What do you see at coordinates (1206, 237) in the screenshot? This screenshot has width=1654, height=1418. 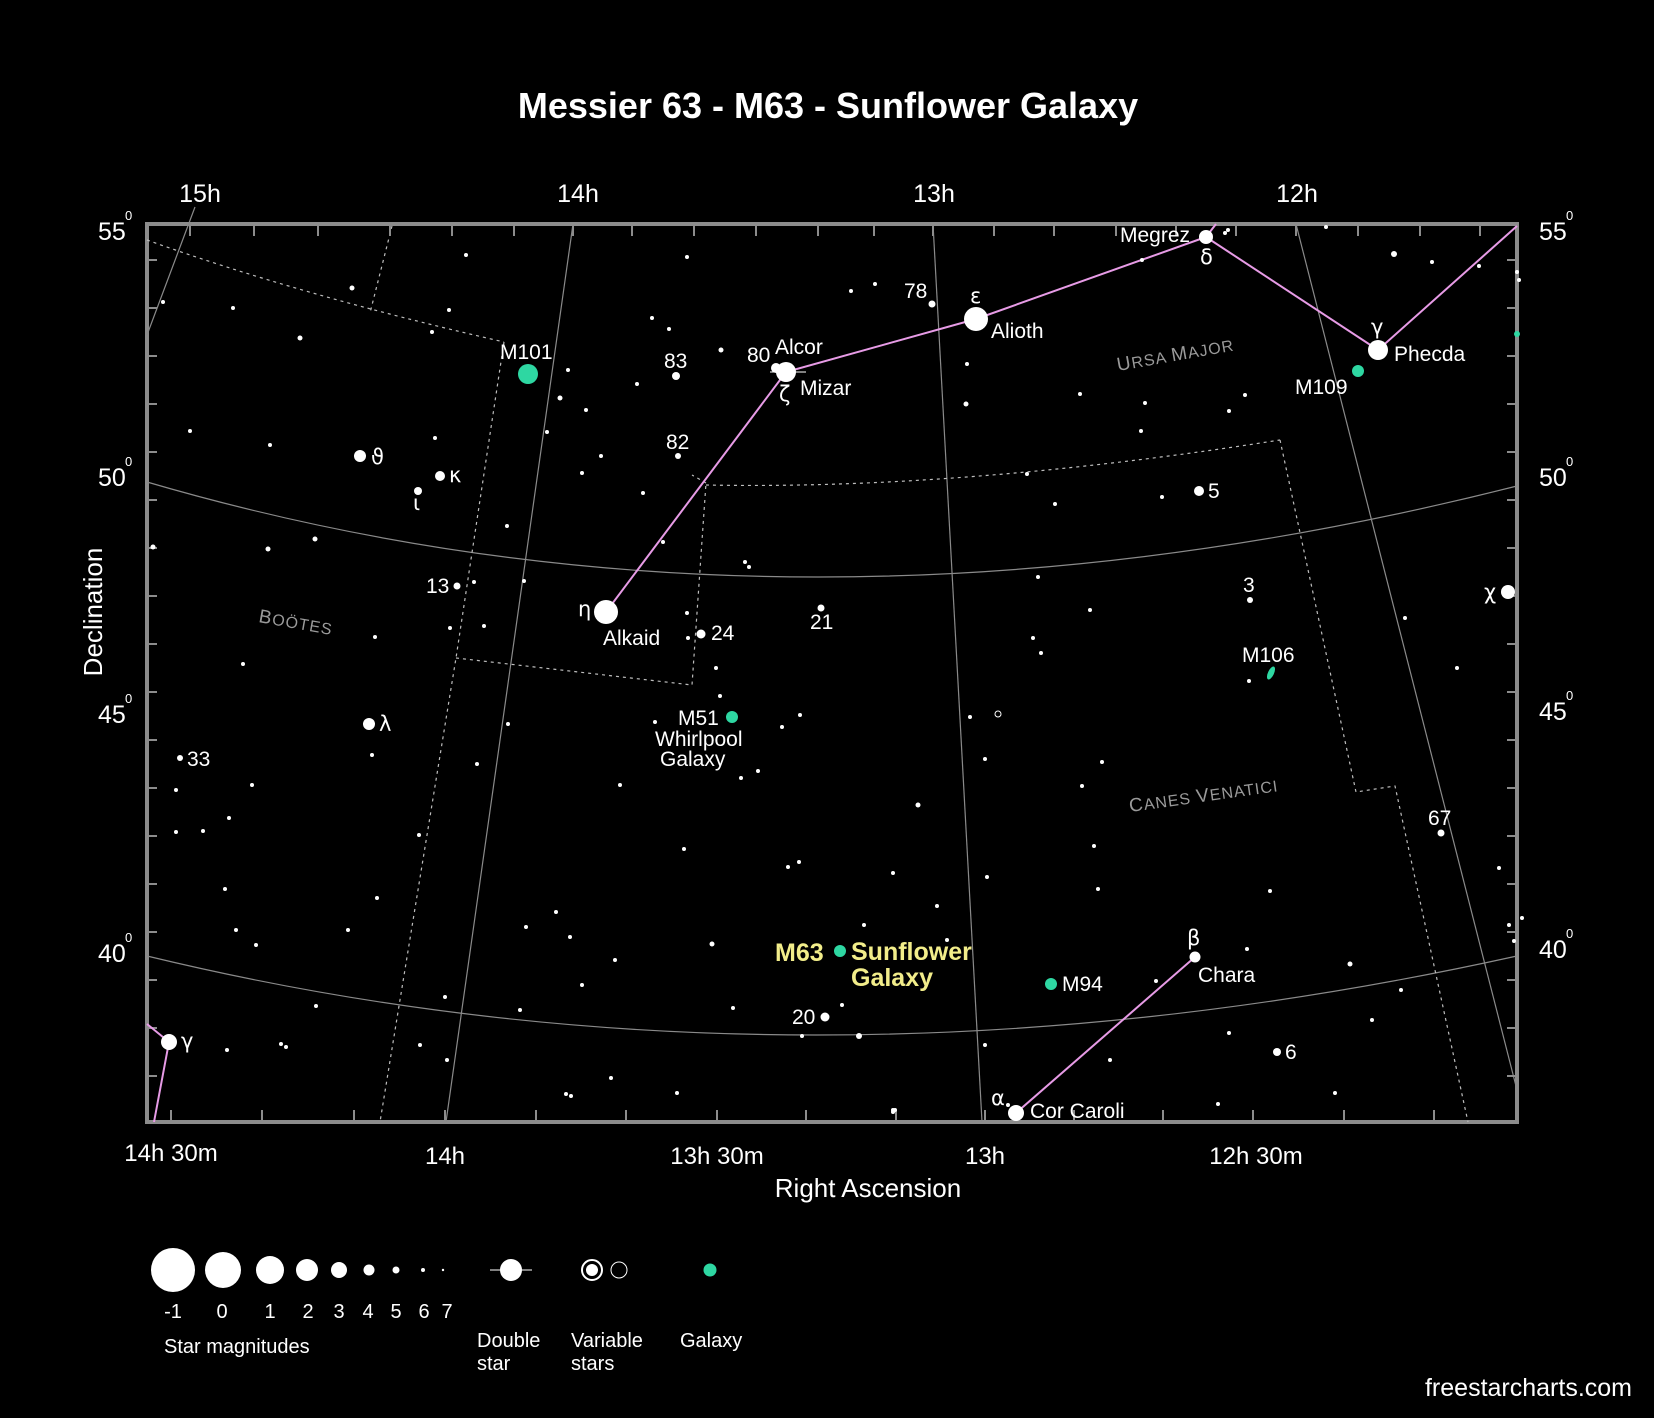 I see `star-megrez` at bounding box center [1206, 237].